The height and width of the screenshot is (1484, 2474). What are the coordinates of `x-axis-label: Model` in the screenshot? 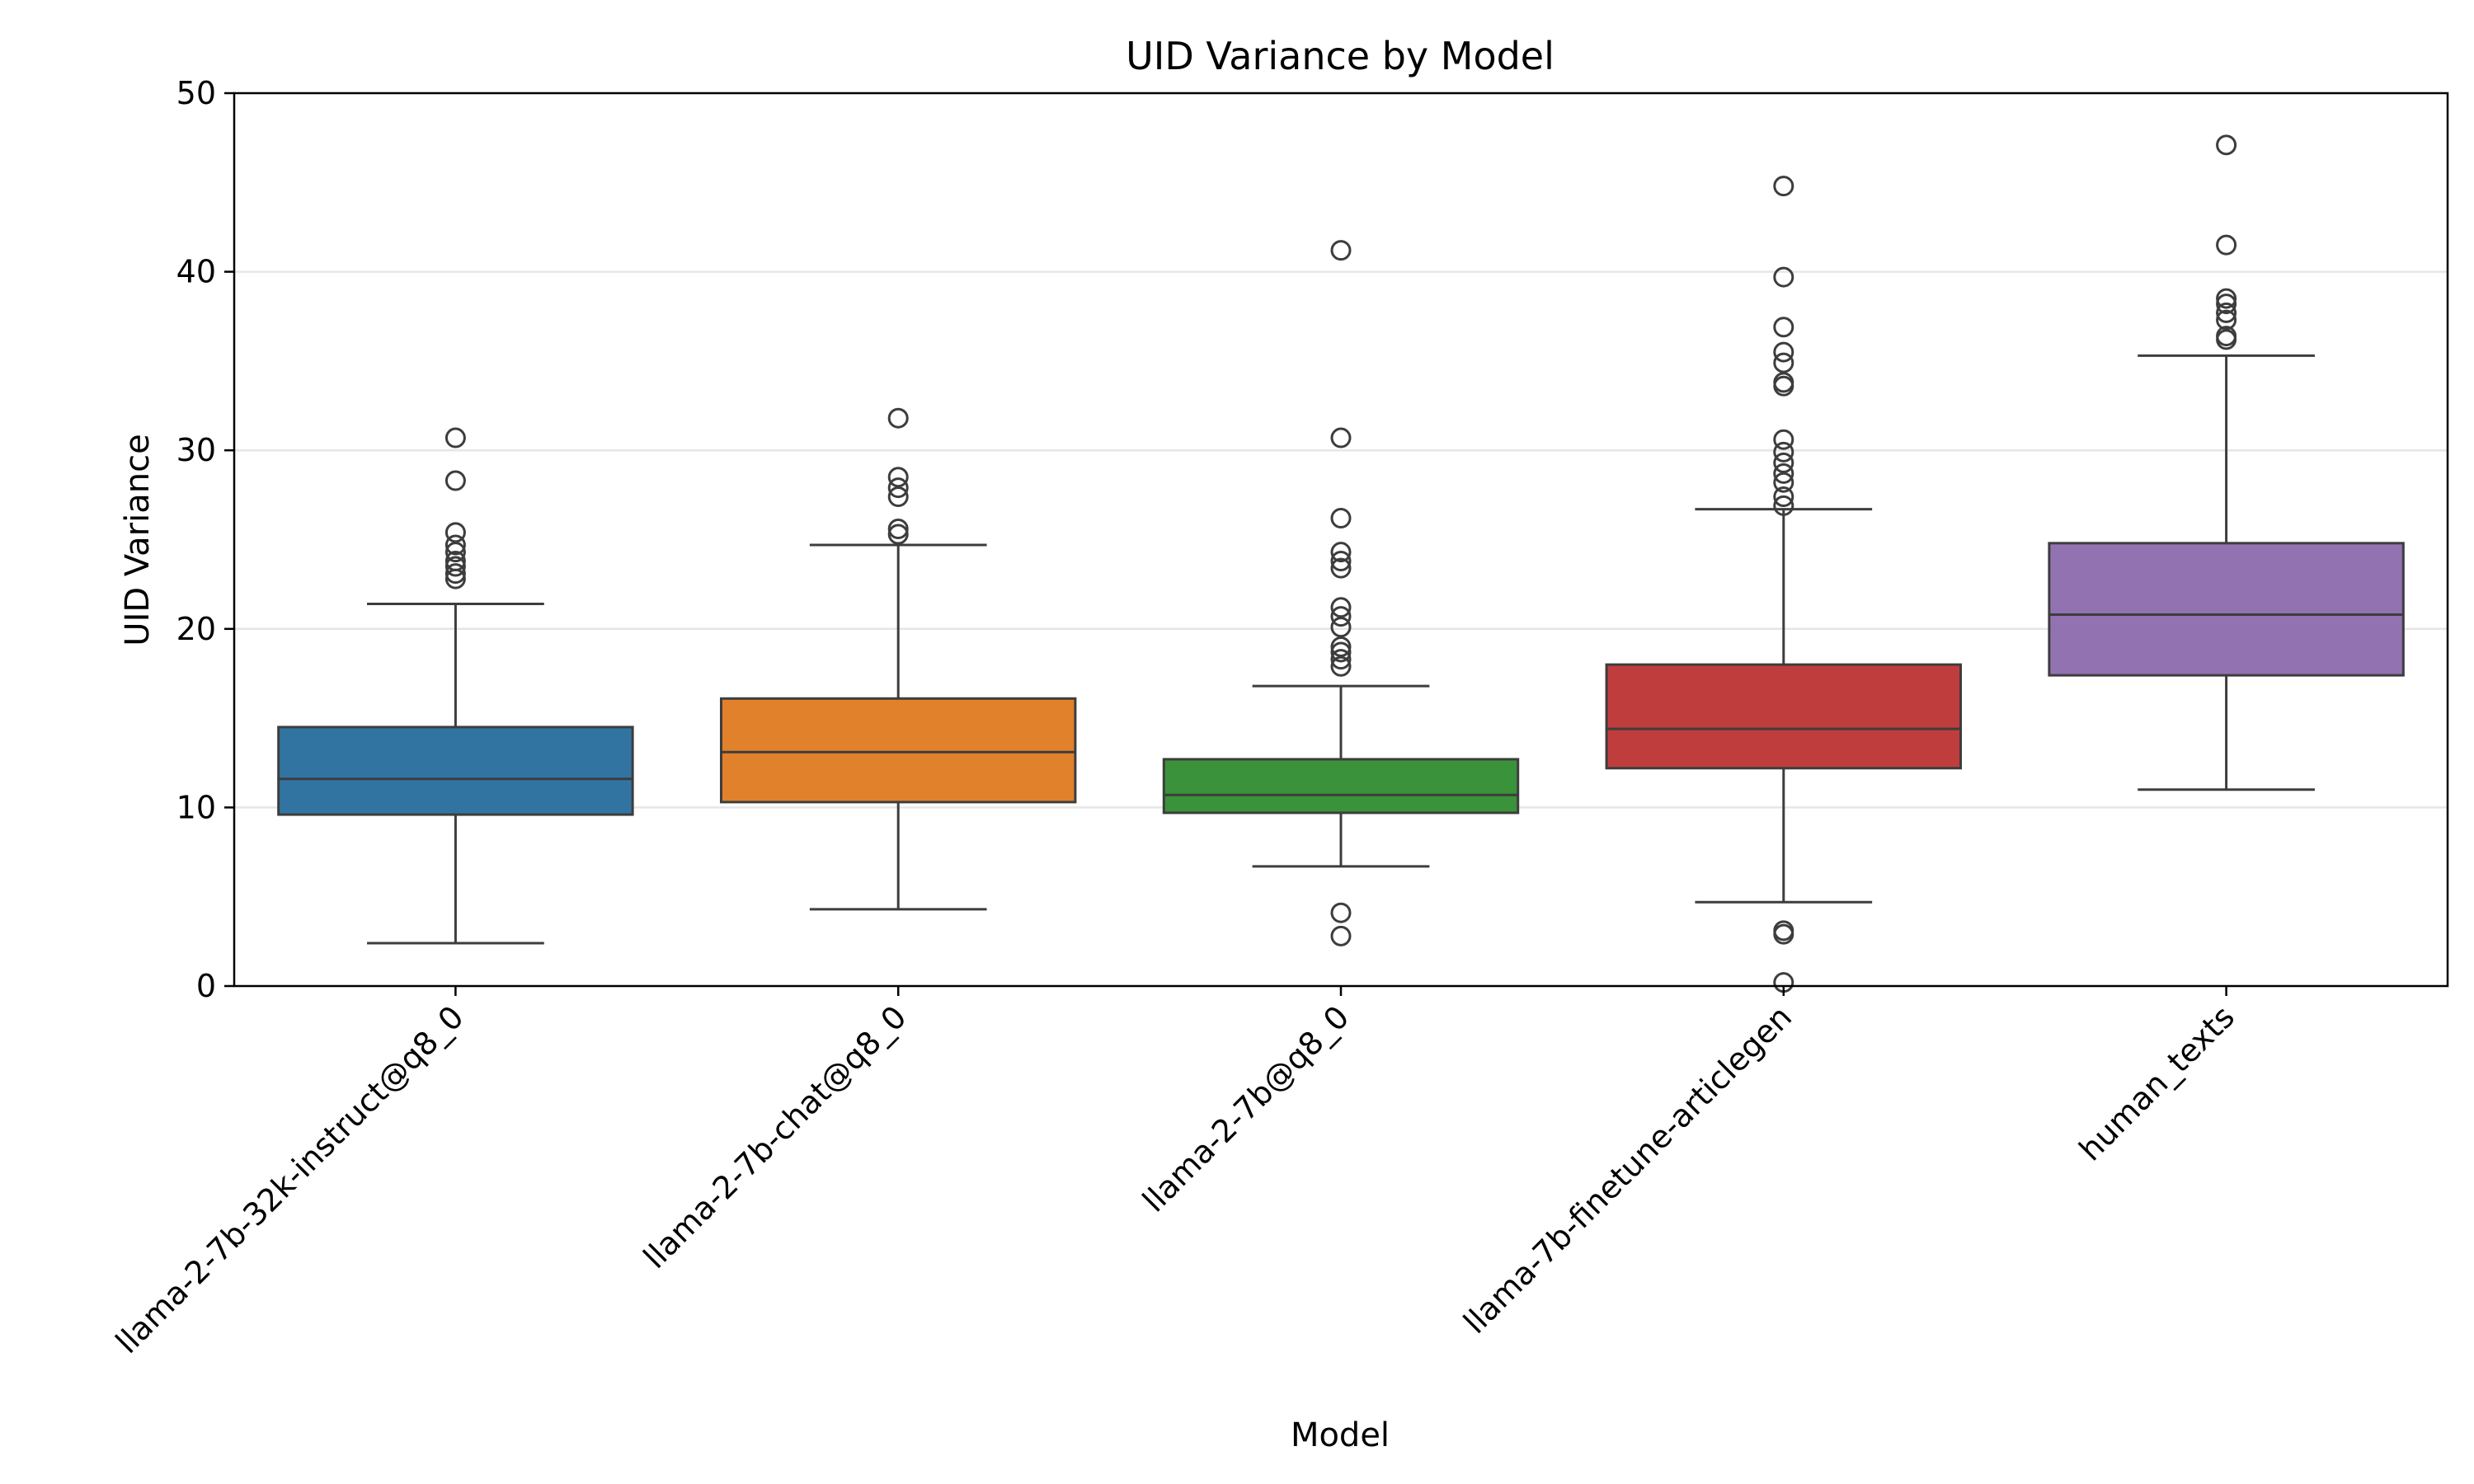 It's located at (1340, 1435).